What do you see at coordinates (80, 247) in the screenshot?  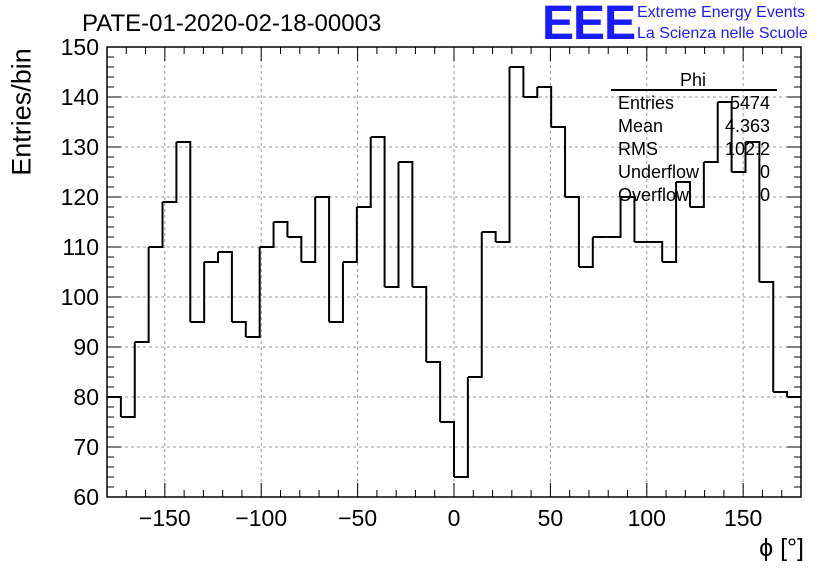 I see `y-tick-label: 110` at bounding box center [80, 247].